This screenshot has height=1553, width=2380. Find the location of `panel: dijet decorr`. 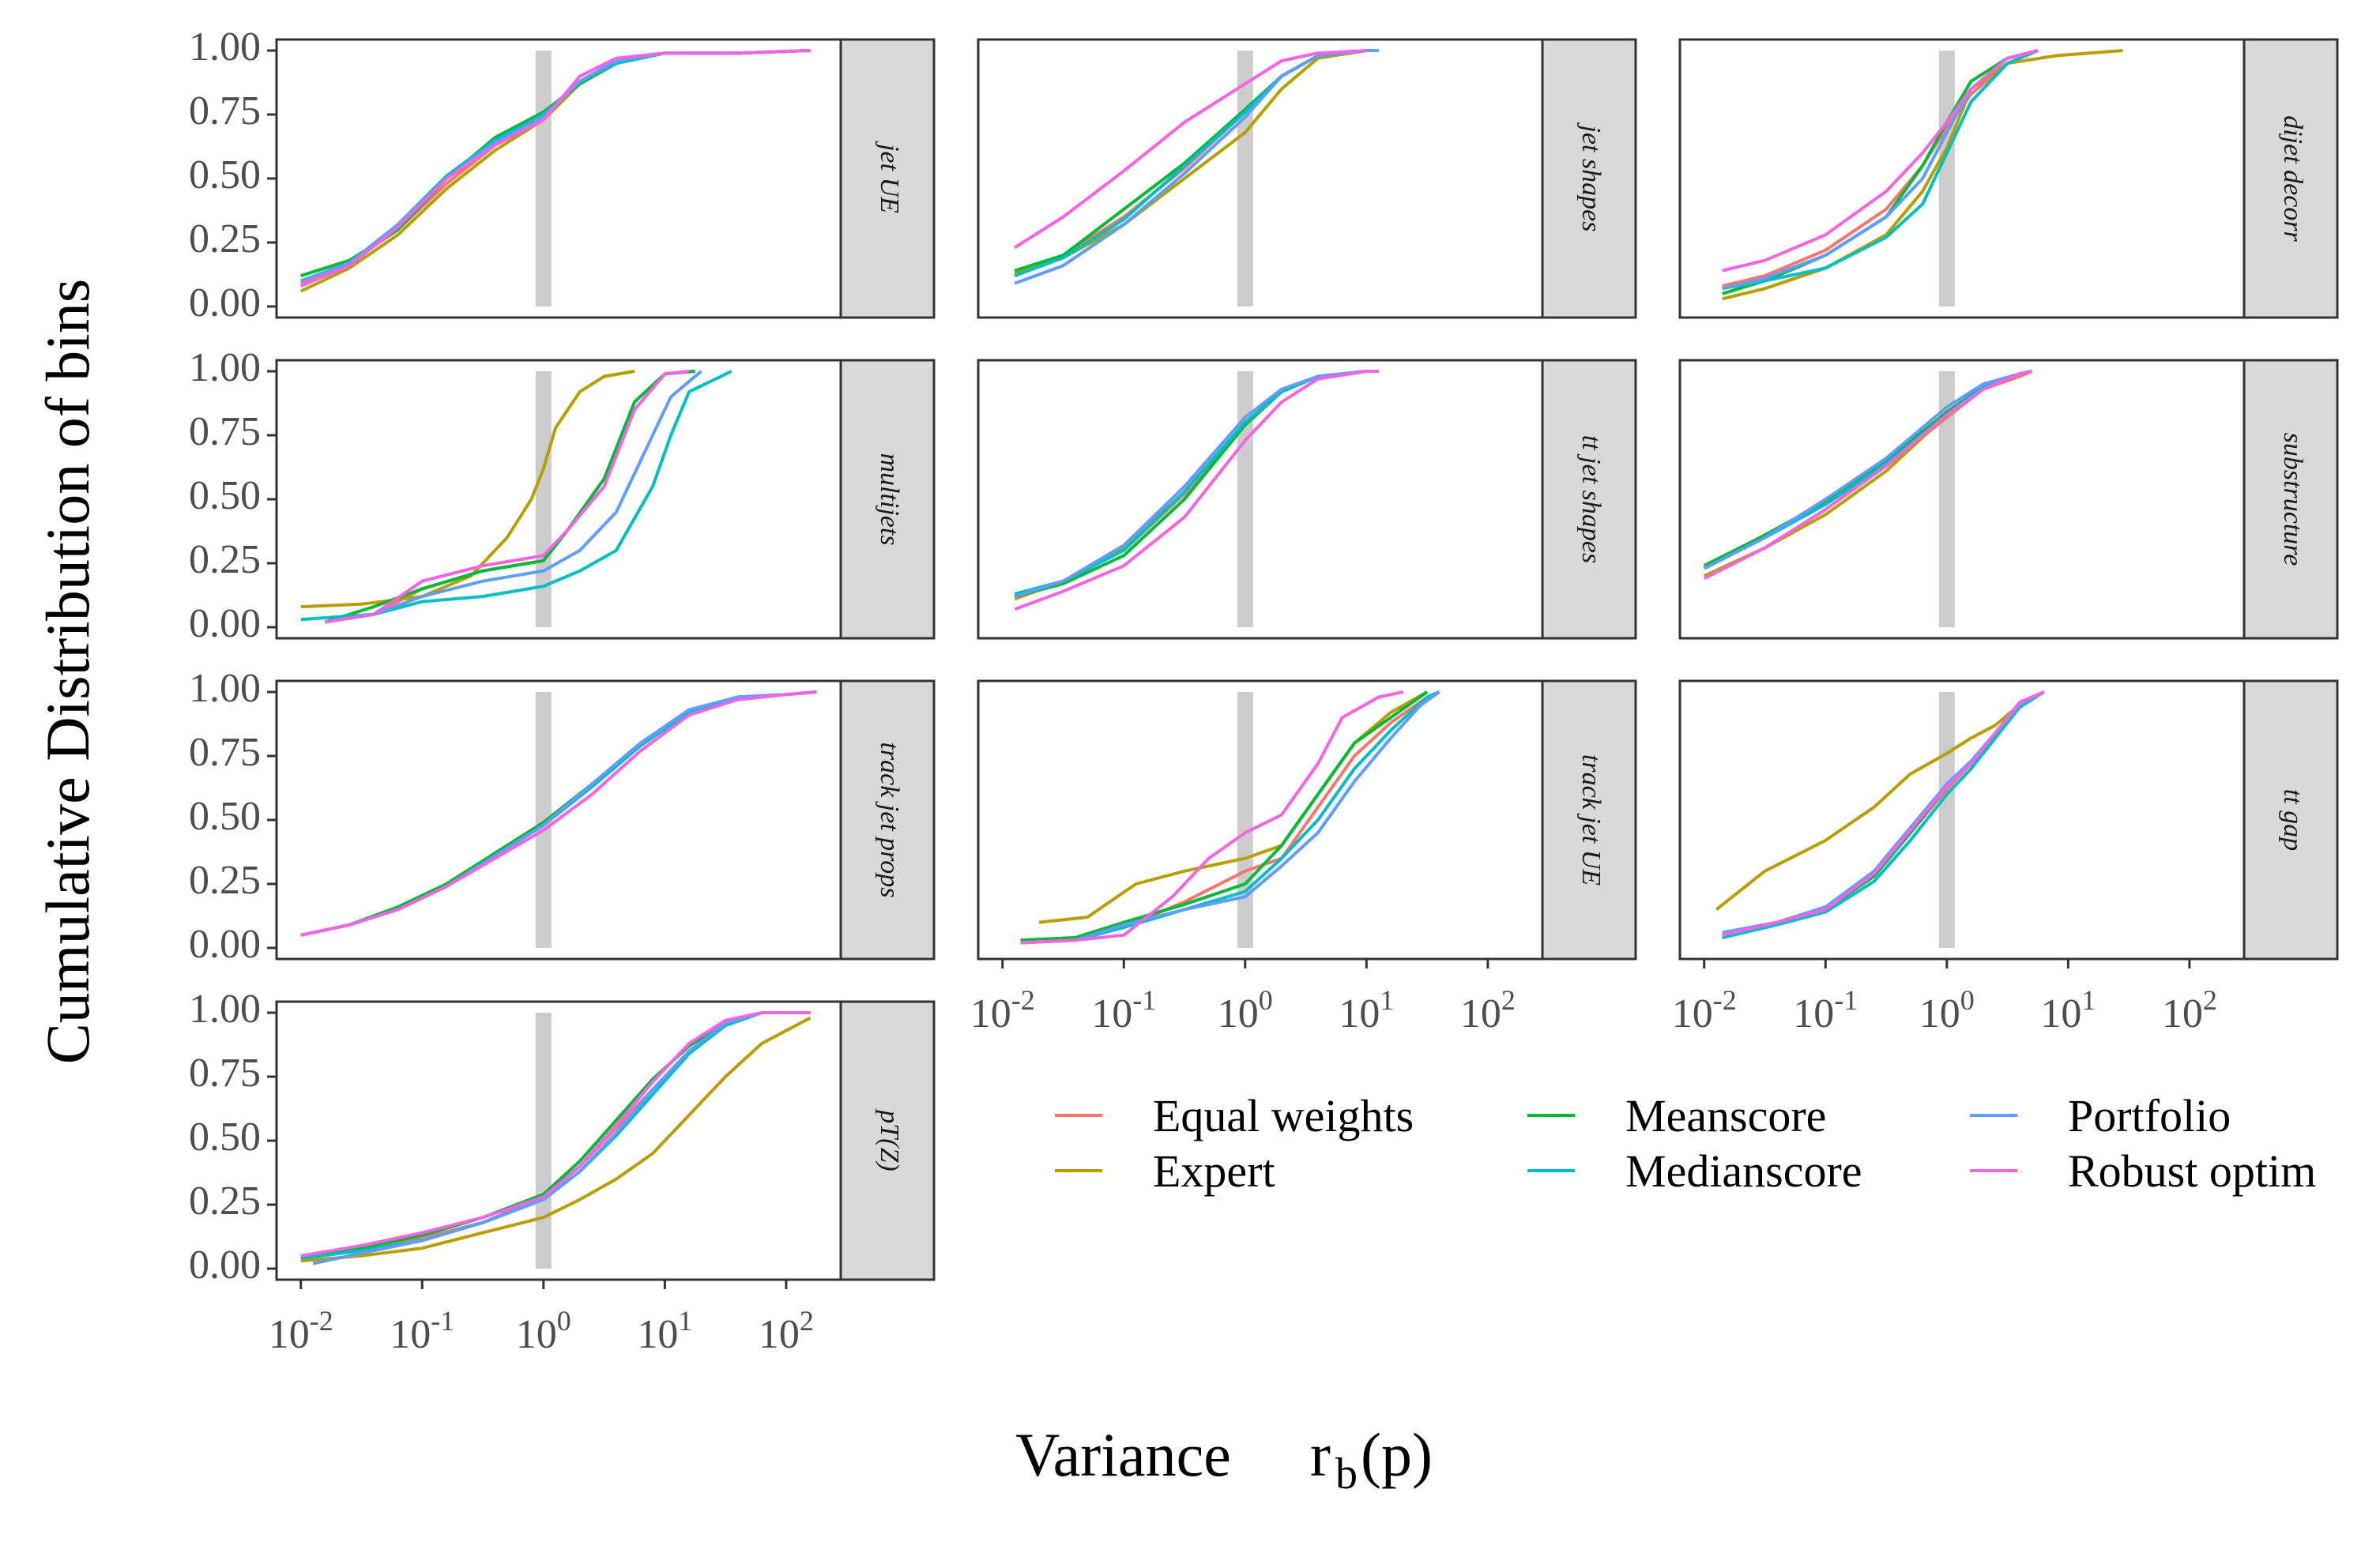

panel: dijet decorr is located at coordinates (2008, 178).